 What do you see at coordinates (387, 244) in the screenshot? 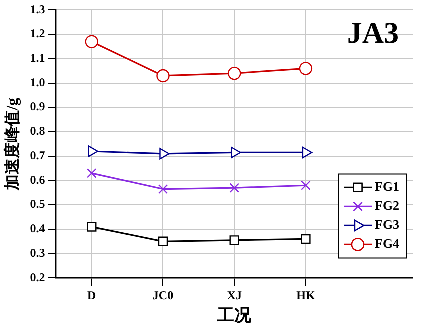
I see `legend-label: FG4` at bounding box center [387, 244].